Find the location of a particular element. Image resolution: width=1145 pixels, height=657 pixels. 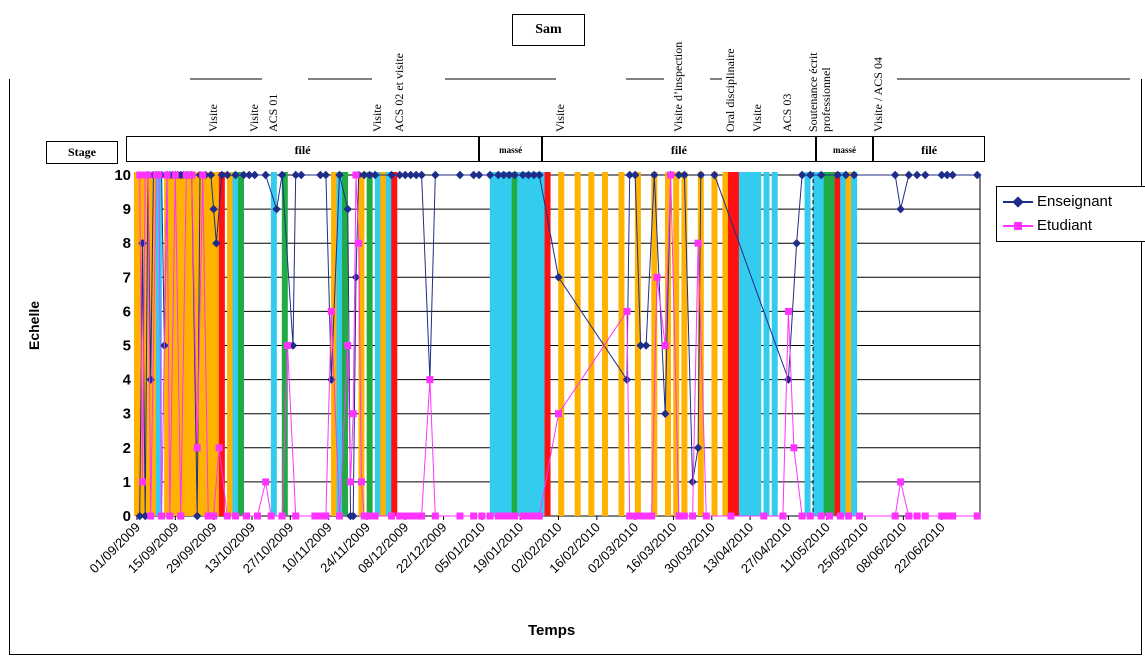

y-tick-label: 10 is located at coordinates (122, 175).